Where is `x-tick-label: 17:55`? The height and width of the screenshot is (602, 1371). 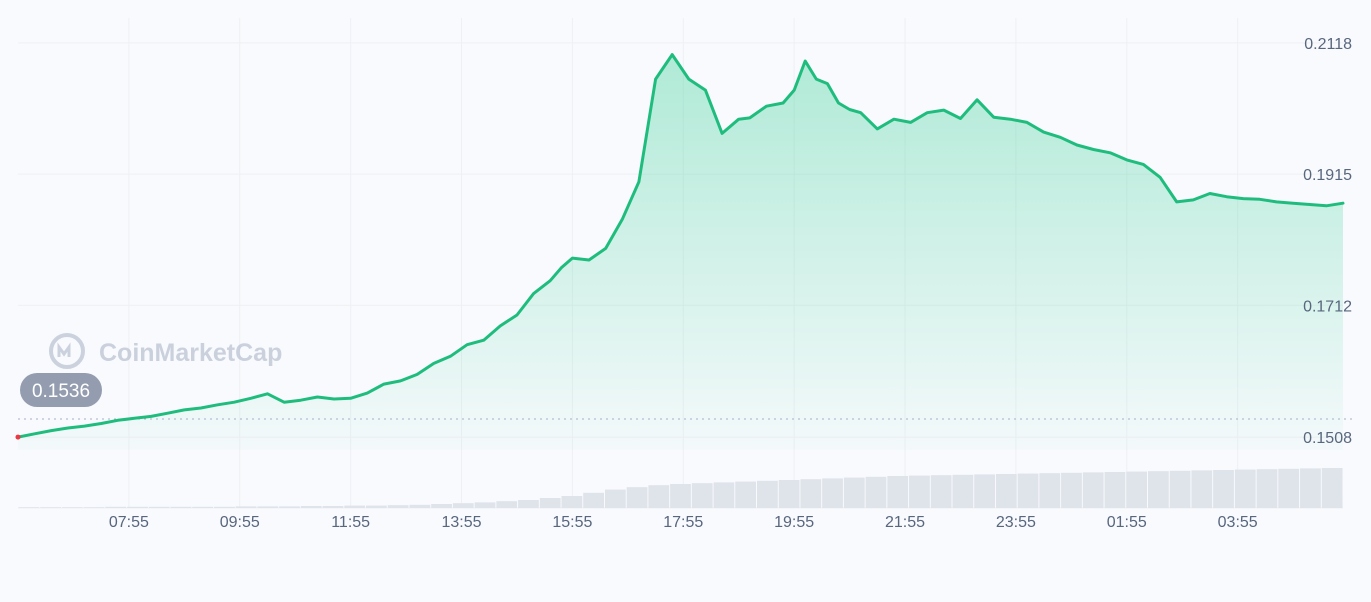 x-tick-label: 17:55 is located at coordinates (683, 522).